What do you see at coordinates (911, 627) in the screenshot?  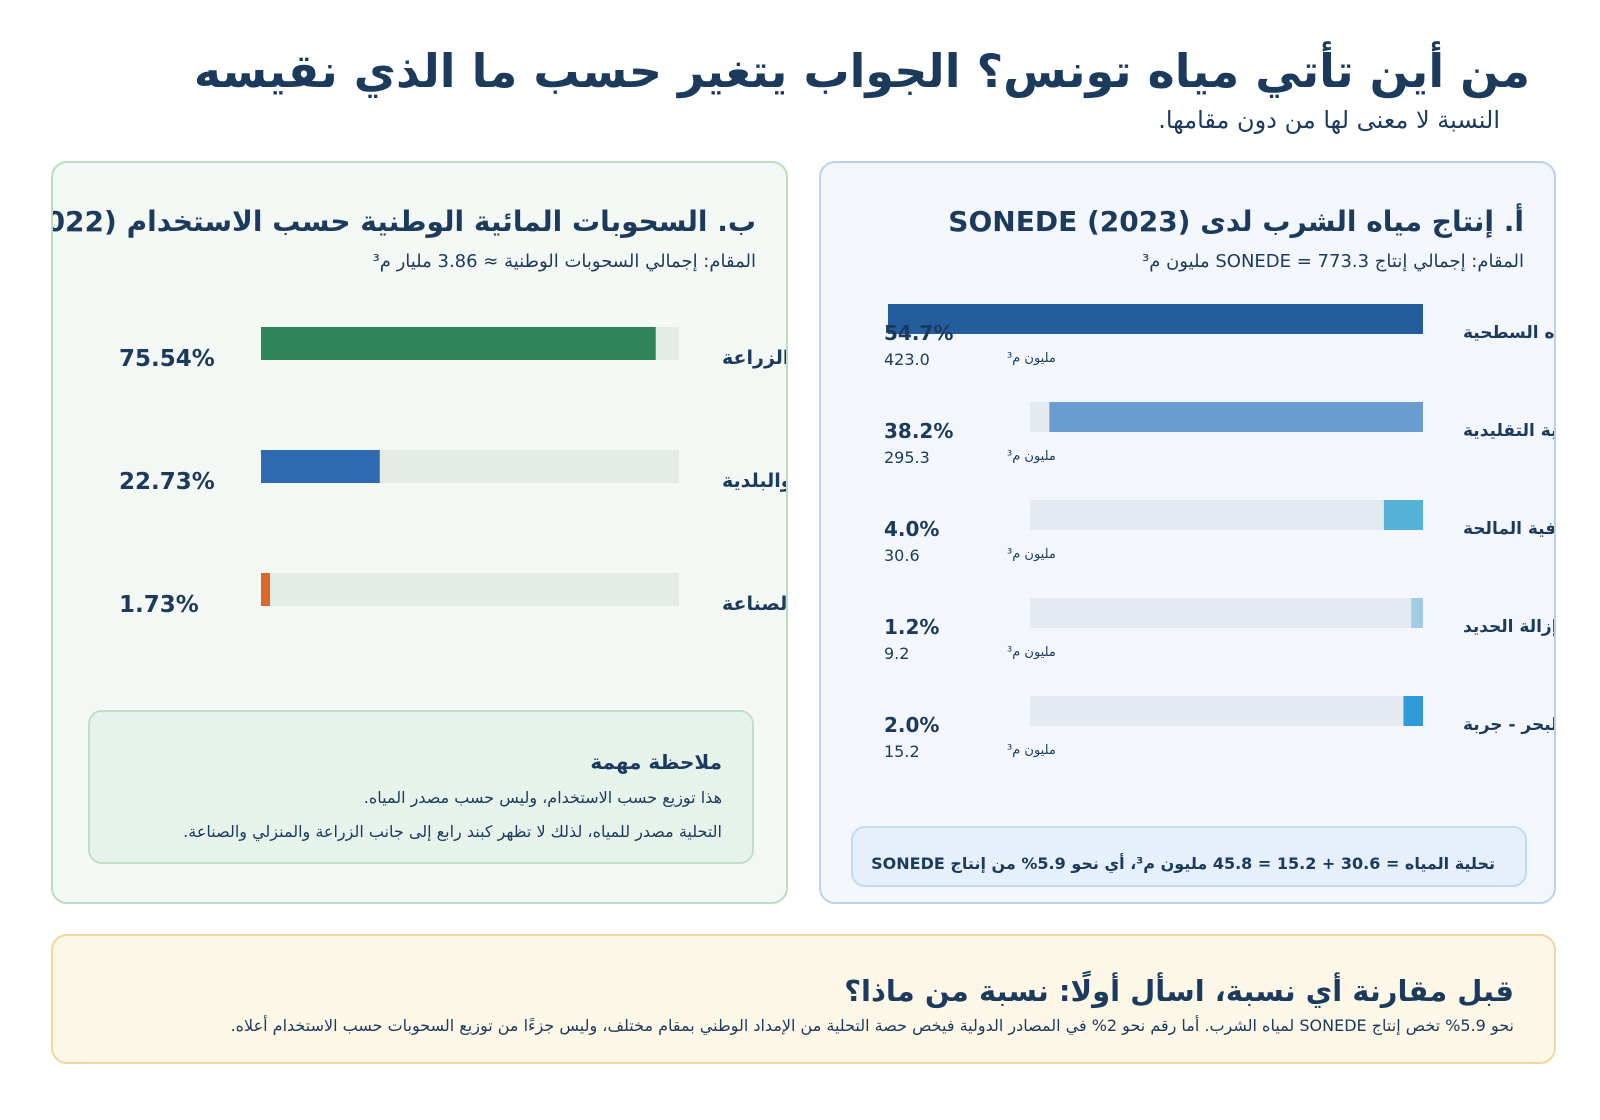 I see `value-label: 1.2%` at bounding box center [911, 627].